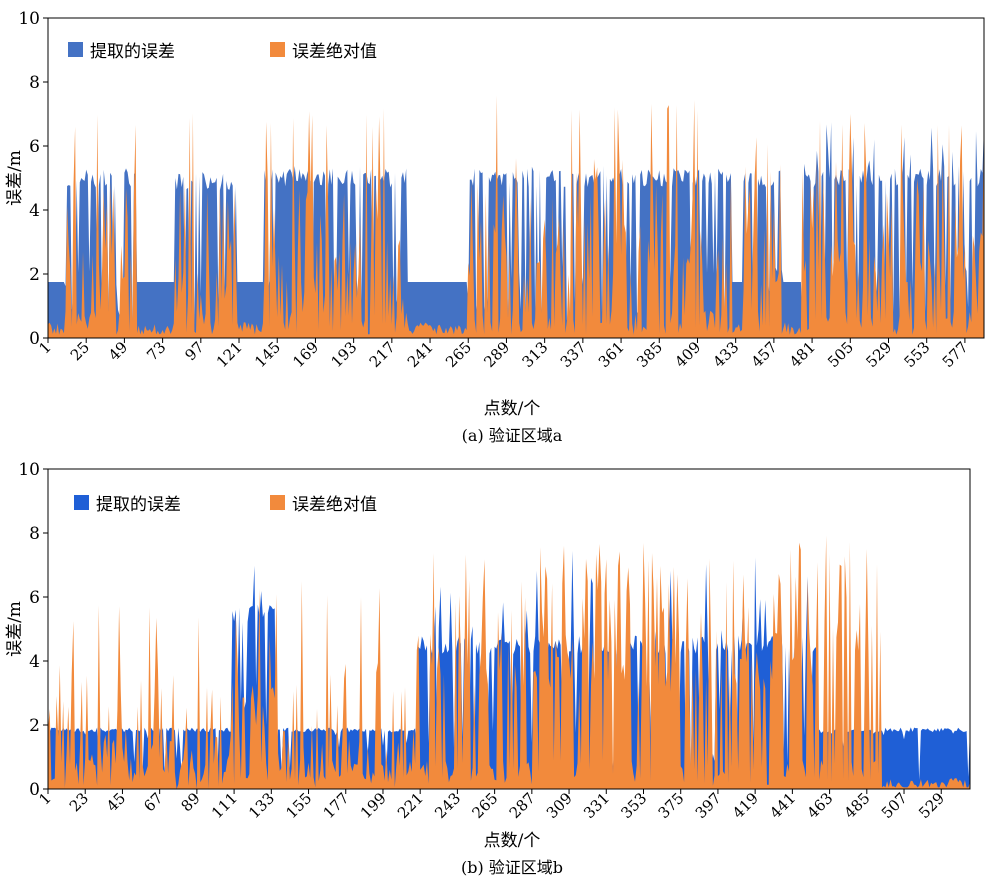 The height and width of the screenshot is (883, 1000). Describe the element at coordinates (420, 354) in the screenshot. I see `x-tick-label: 241` at that location.